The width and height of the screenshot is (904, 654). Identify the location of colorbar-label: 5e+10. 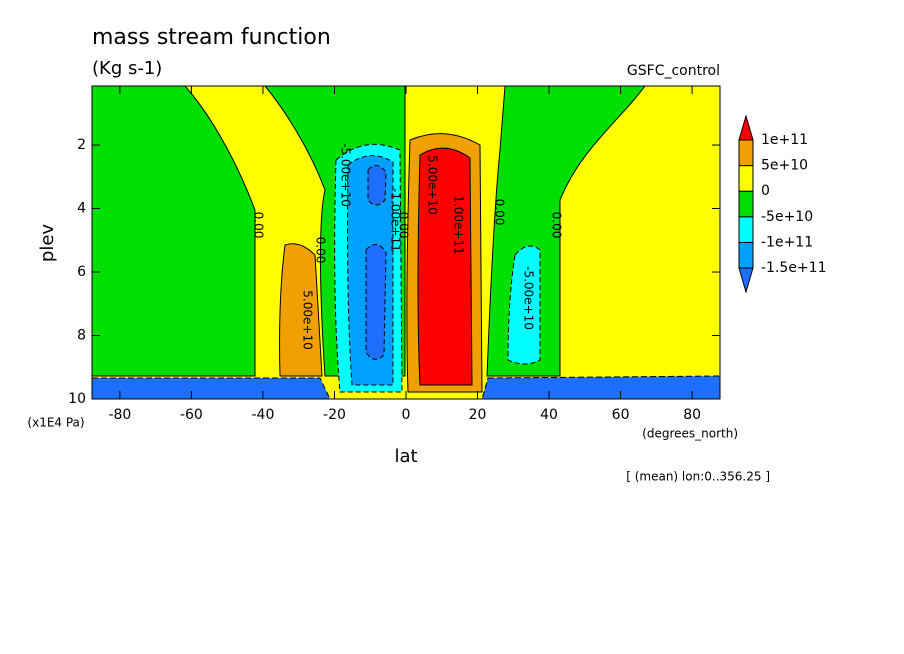
(784, 166).